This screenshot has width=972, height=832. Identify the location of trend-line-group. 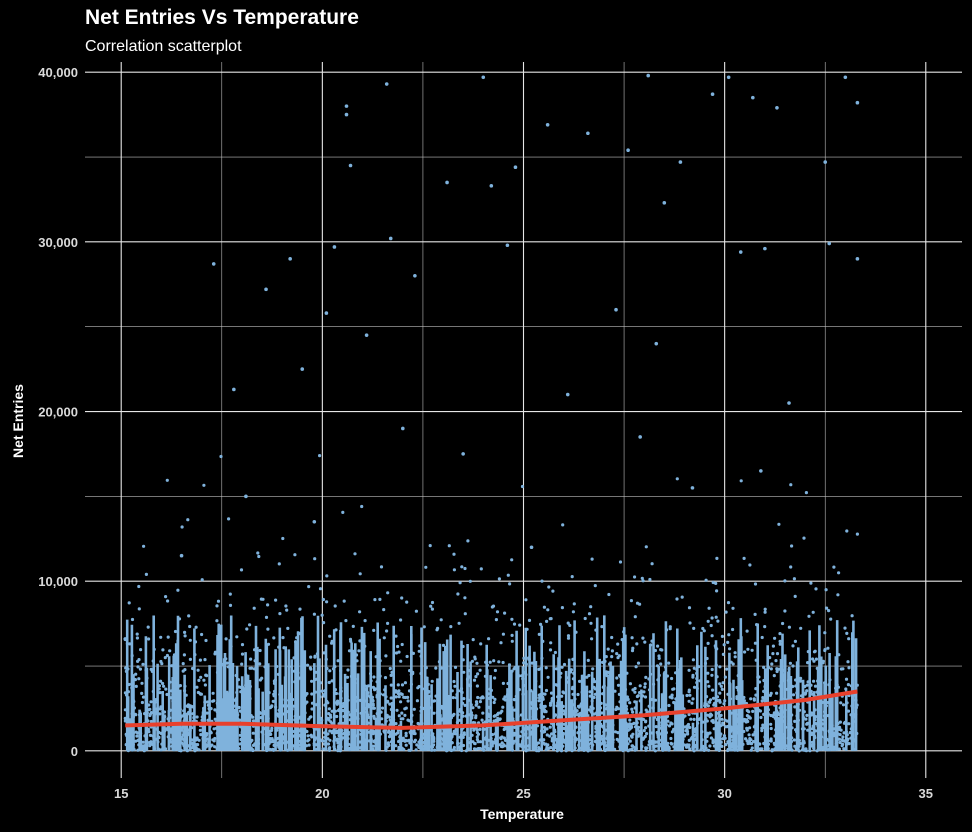
(491, 709).